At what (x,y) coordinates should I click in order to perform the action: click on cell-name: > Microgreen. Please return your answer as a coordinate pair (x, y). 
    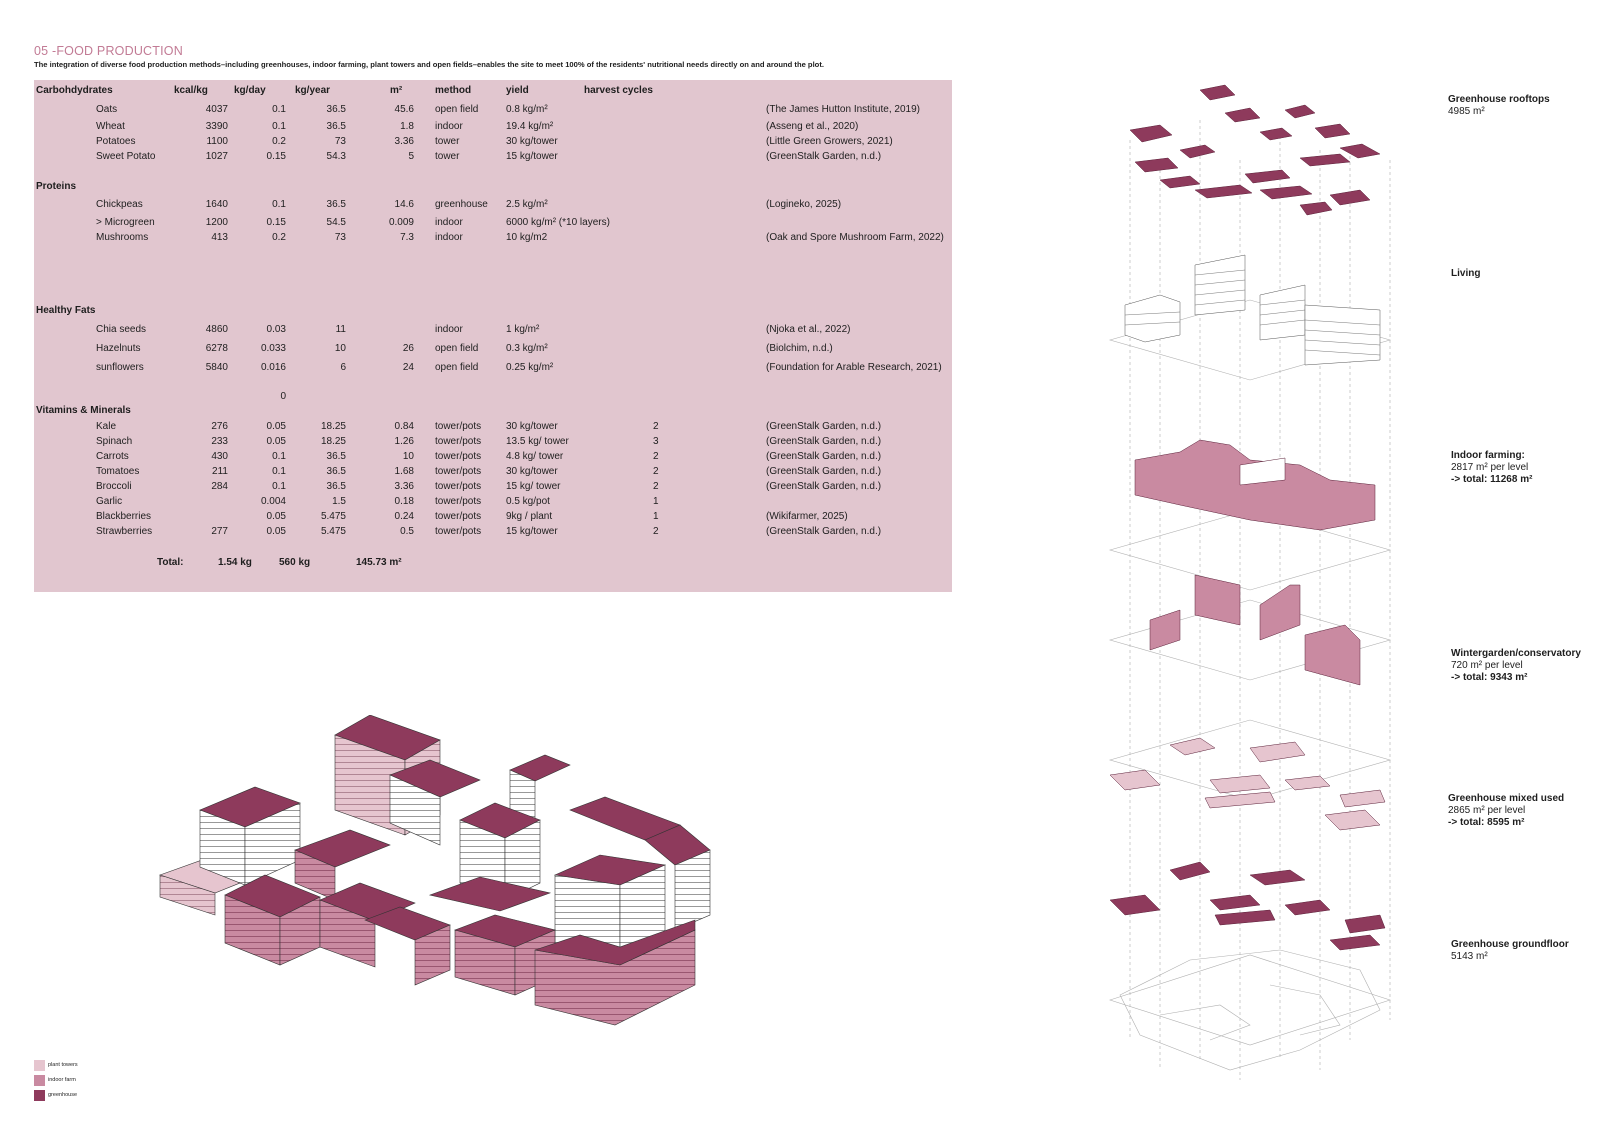
    Looking at the image, I should click on (125, 222).